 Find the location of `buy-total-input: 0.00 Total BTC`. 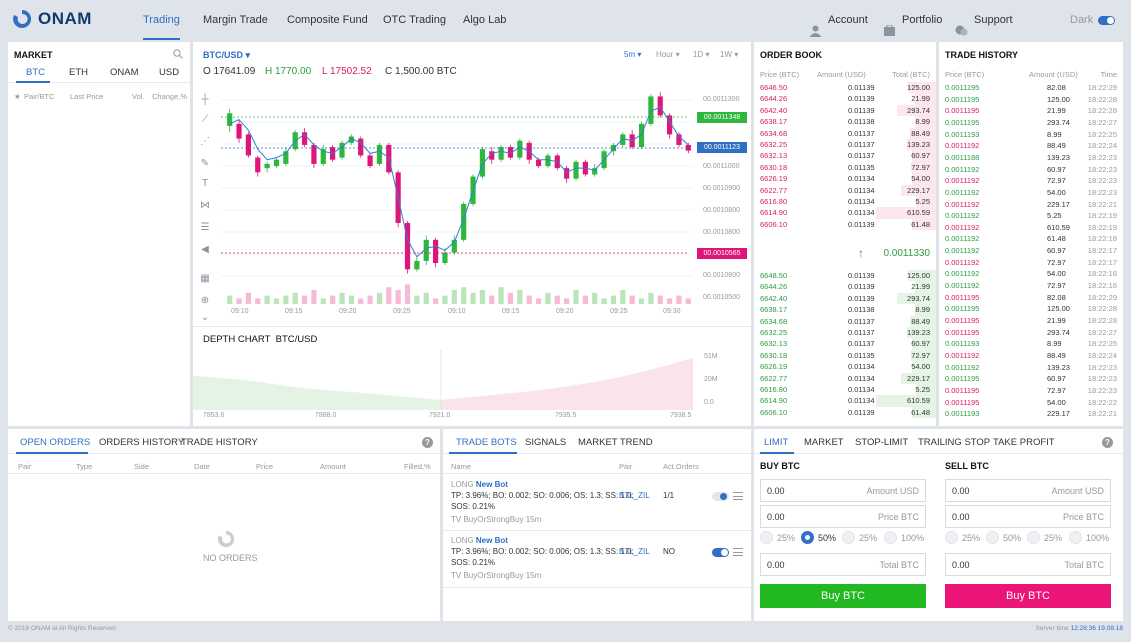

buy-total-input: 0.00 Total BTC is located at coordinates (843, 564).